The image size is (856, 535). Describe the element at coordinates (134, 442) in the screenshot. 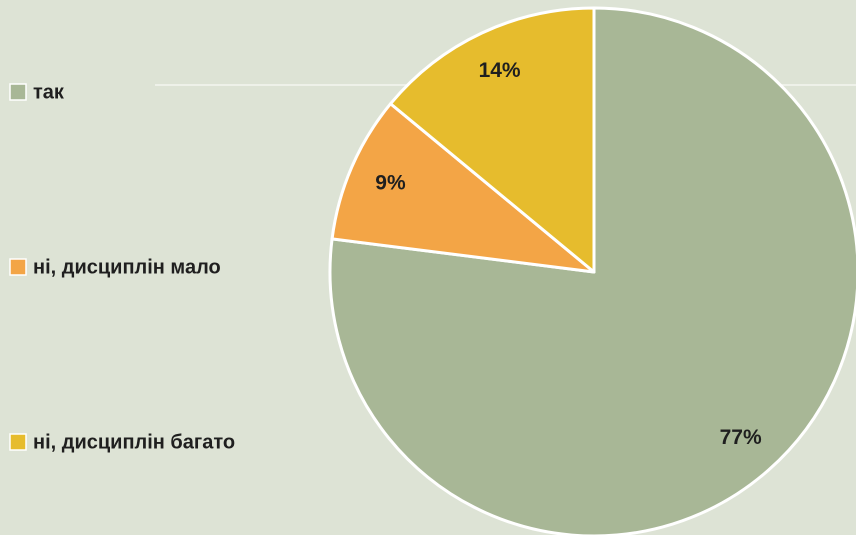

I see `legend-text: ні, дисциплін багато` at that location.